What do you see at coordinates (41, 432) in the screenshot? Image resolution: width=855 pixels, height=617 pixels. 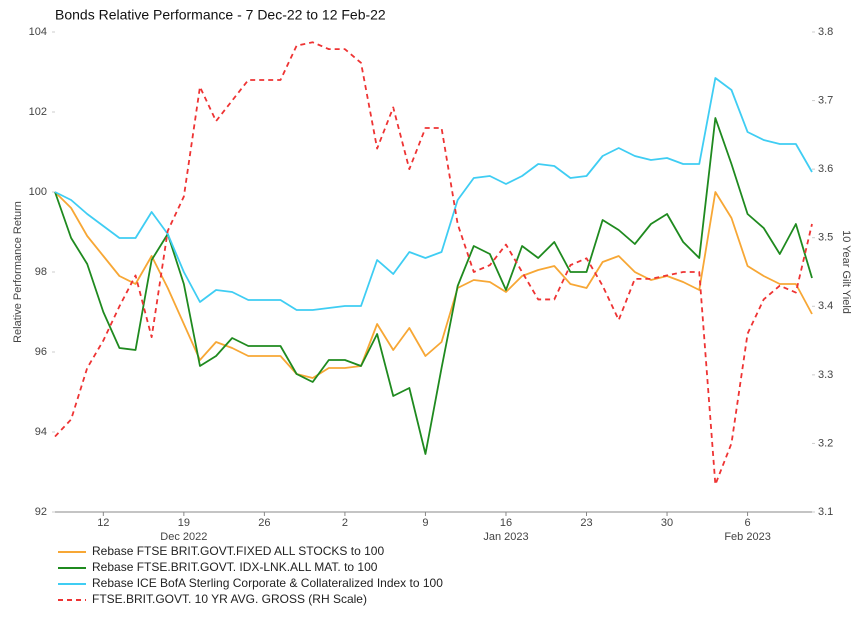 I see `y-tick-label: 94` at bounding box center [41, 432].